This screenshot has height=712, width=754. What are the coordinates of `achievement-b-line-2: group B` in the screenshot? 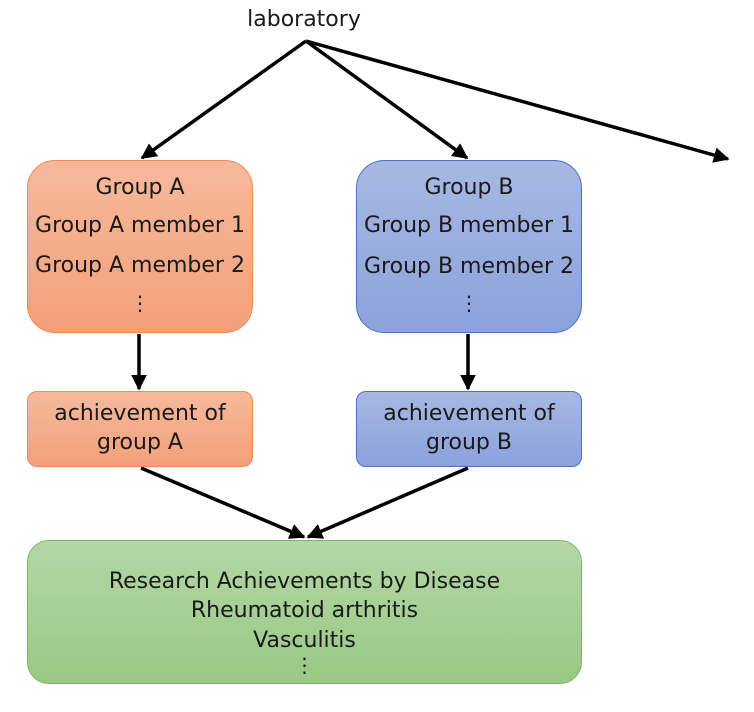 It's located at (469, 442).